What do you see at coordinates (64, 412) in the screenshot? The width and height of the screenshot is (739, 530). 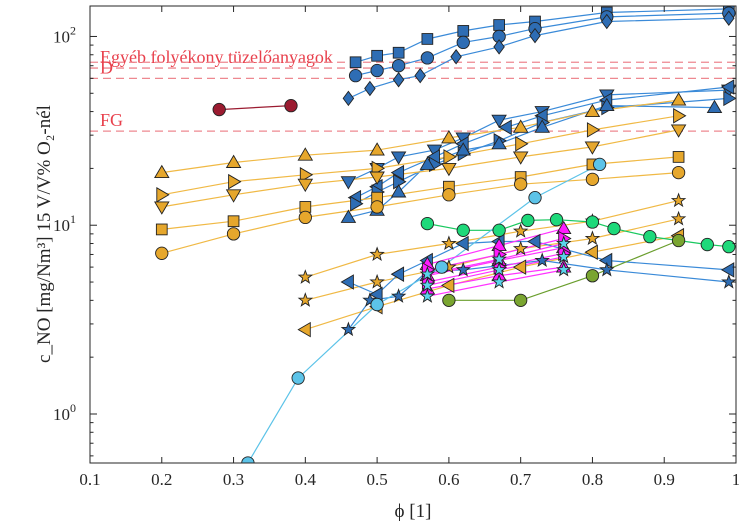 I see `y-tick-label: 10⁰` at bounding box center [64, 412].